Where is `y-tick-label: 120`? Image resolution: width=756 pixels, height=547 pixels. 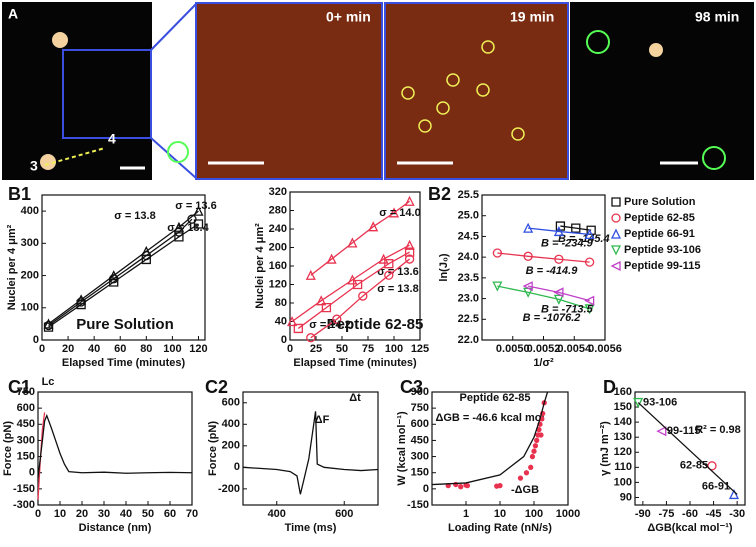 y-tick-label: 120 is located at coordinates (623, 452).